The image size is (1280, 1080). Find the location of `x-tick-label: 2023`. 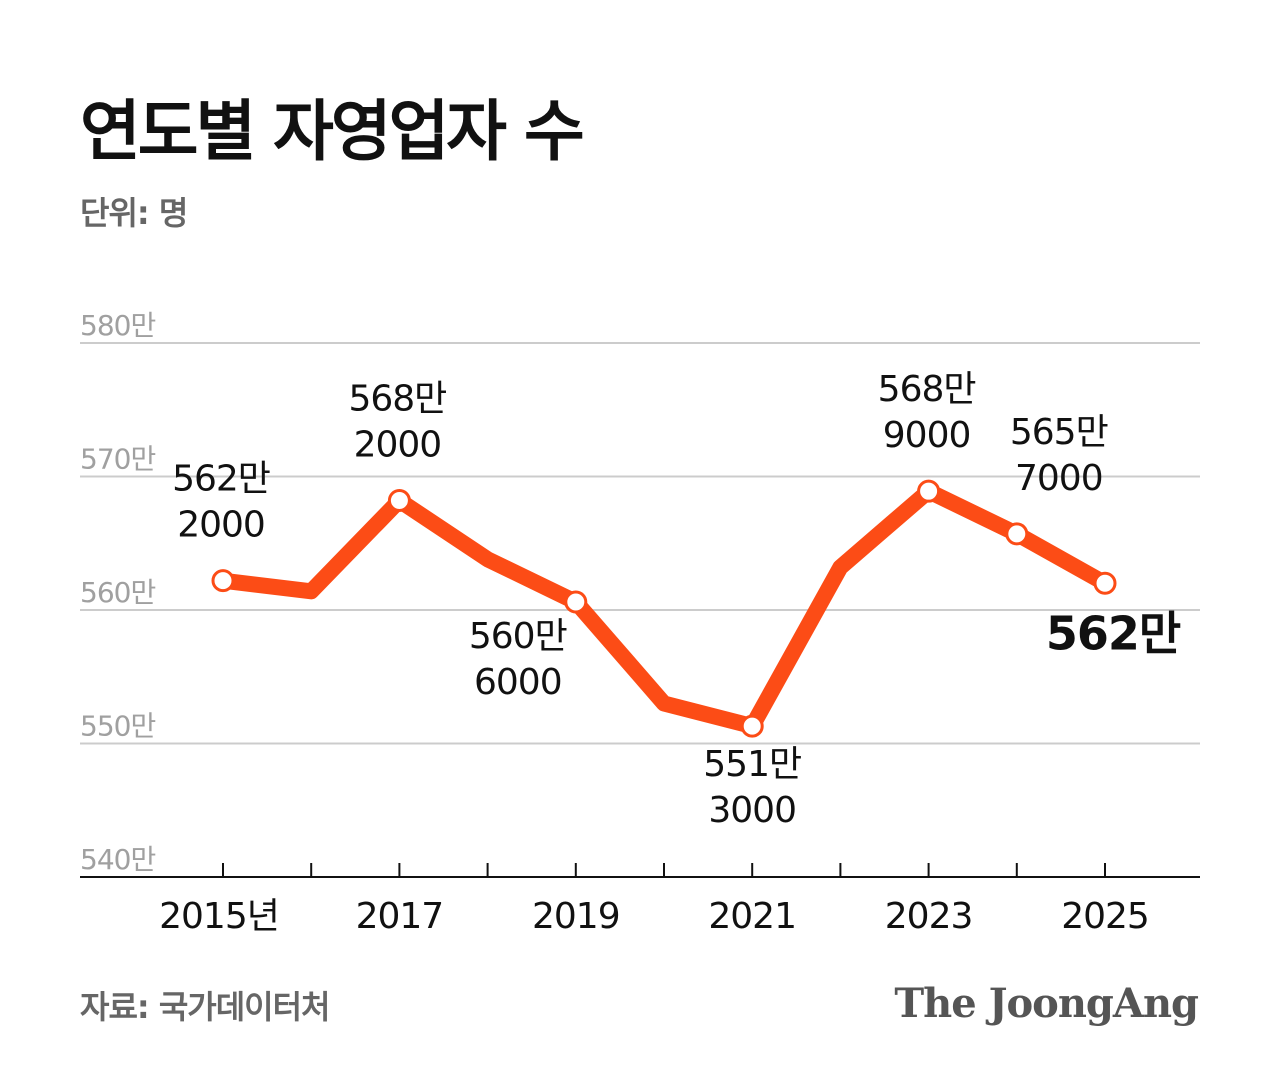

x-tick-label: 2023 is located at coordinates (929, 916).